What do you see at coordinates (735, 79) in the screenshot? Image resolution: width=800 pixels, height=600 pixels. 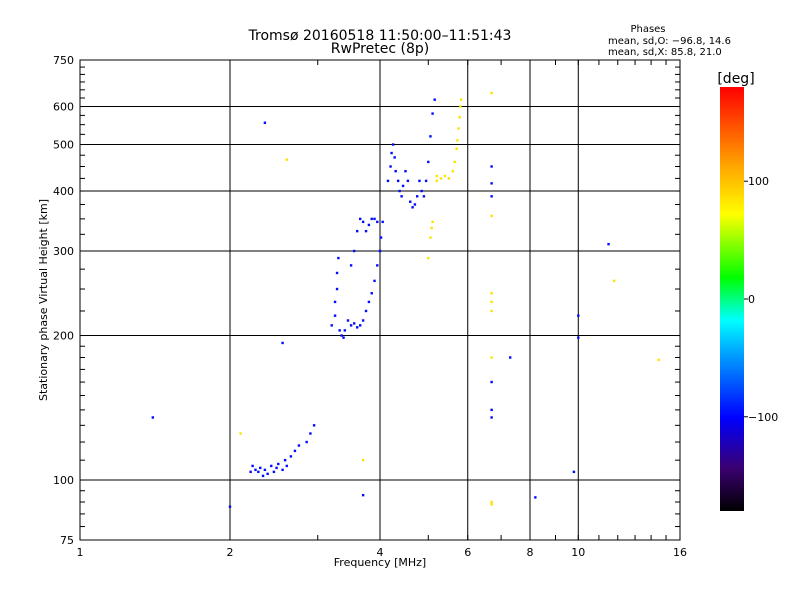 I see `colorbar-label: [deg]` at bounding box center [735, 79].